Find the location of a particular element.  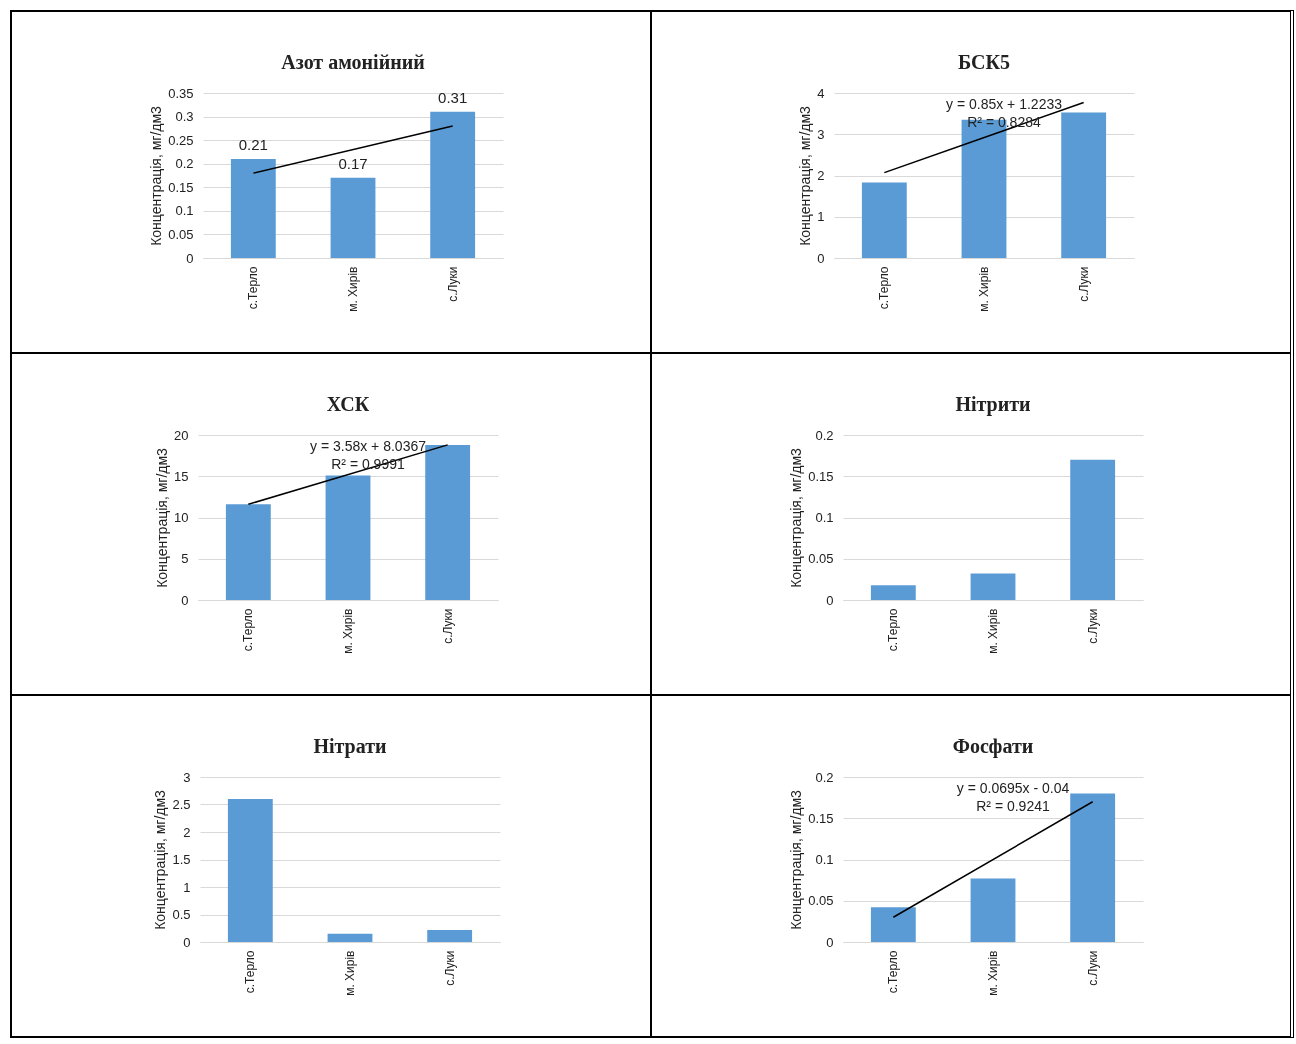

chart-title: Азот амонійний is located at coordinates (353, 61).